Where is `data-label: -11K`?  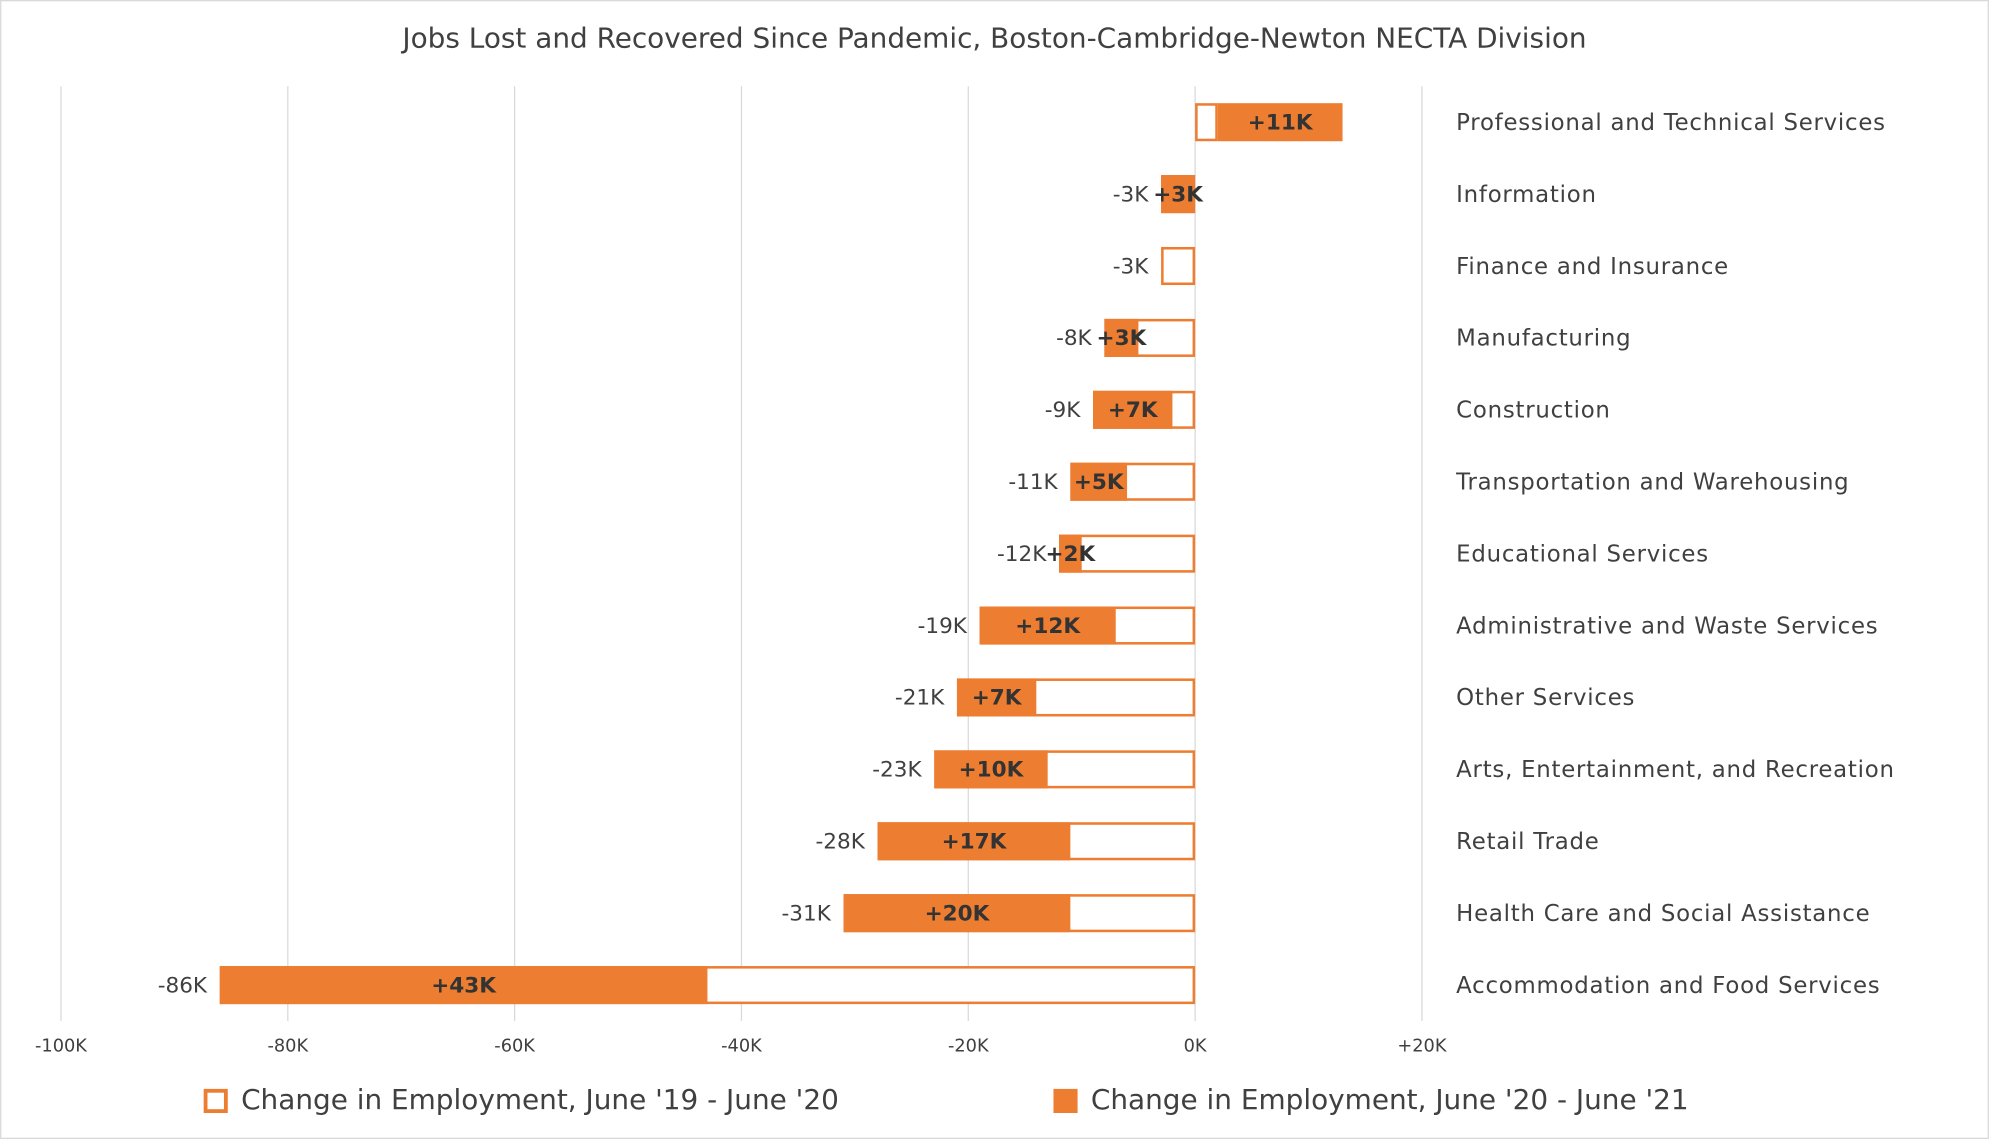 data-label: -11K is located at coordinates (1033, 482).